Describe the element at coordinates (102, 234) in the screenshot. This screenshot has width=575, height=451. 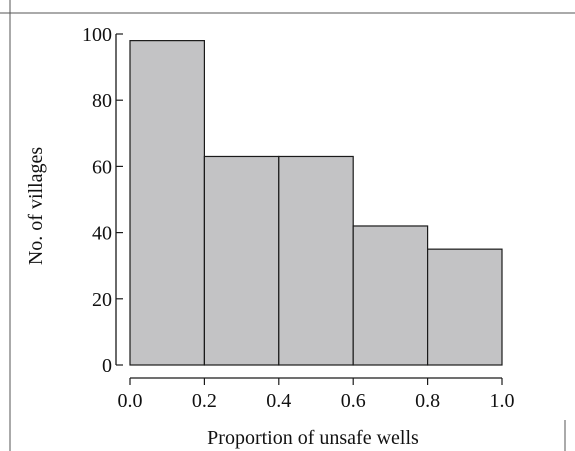
I see `y-tick-label-2: 40` at that location.